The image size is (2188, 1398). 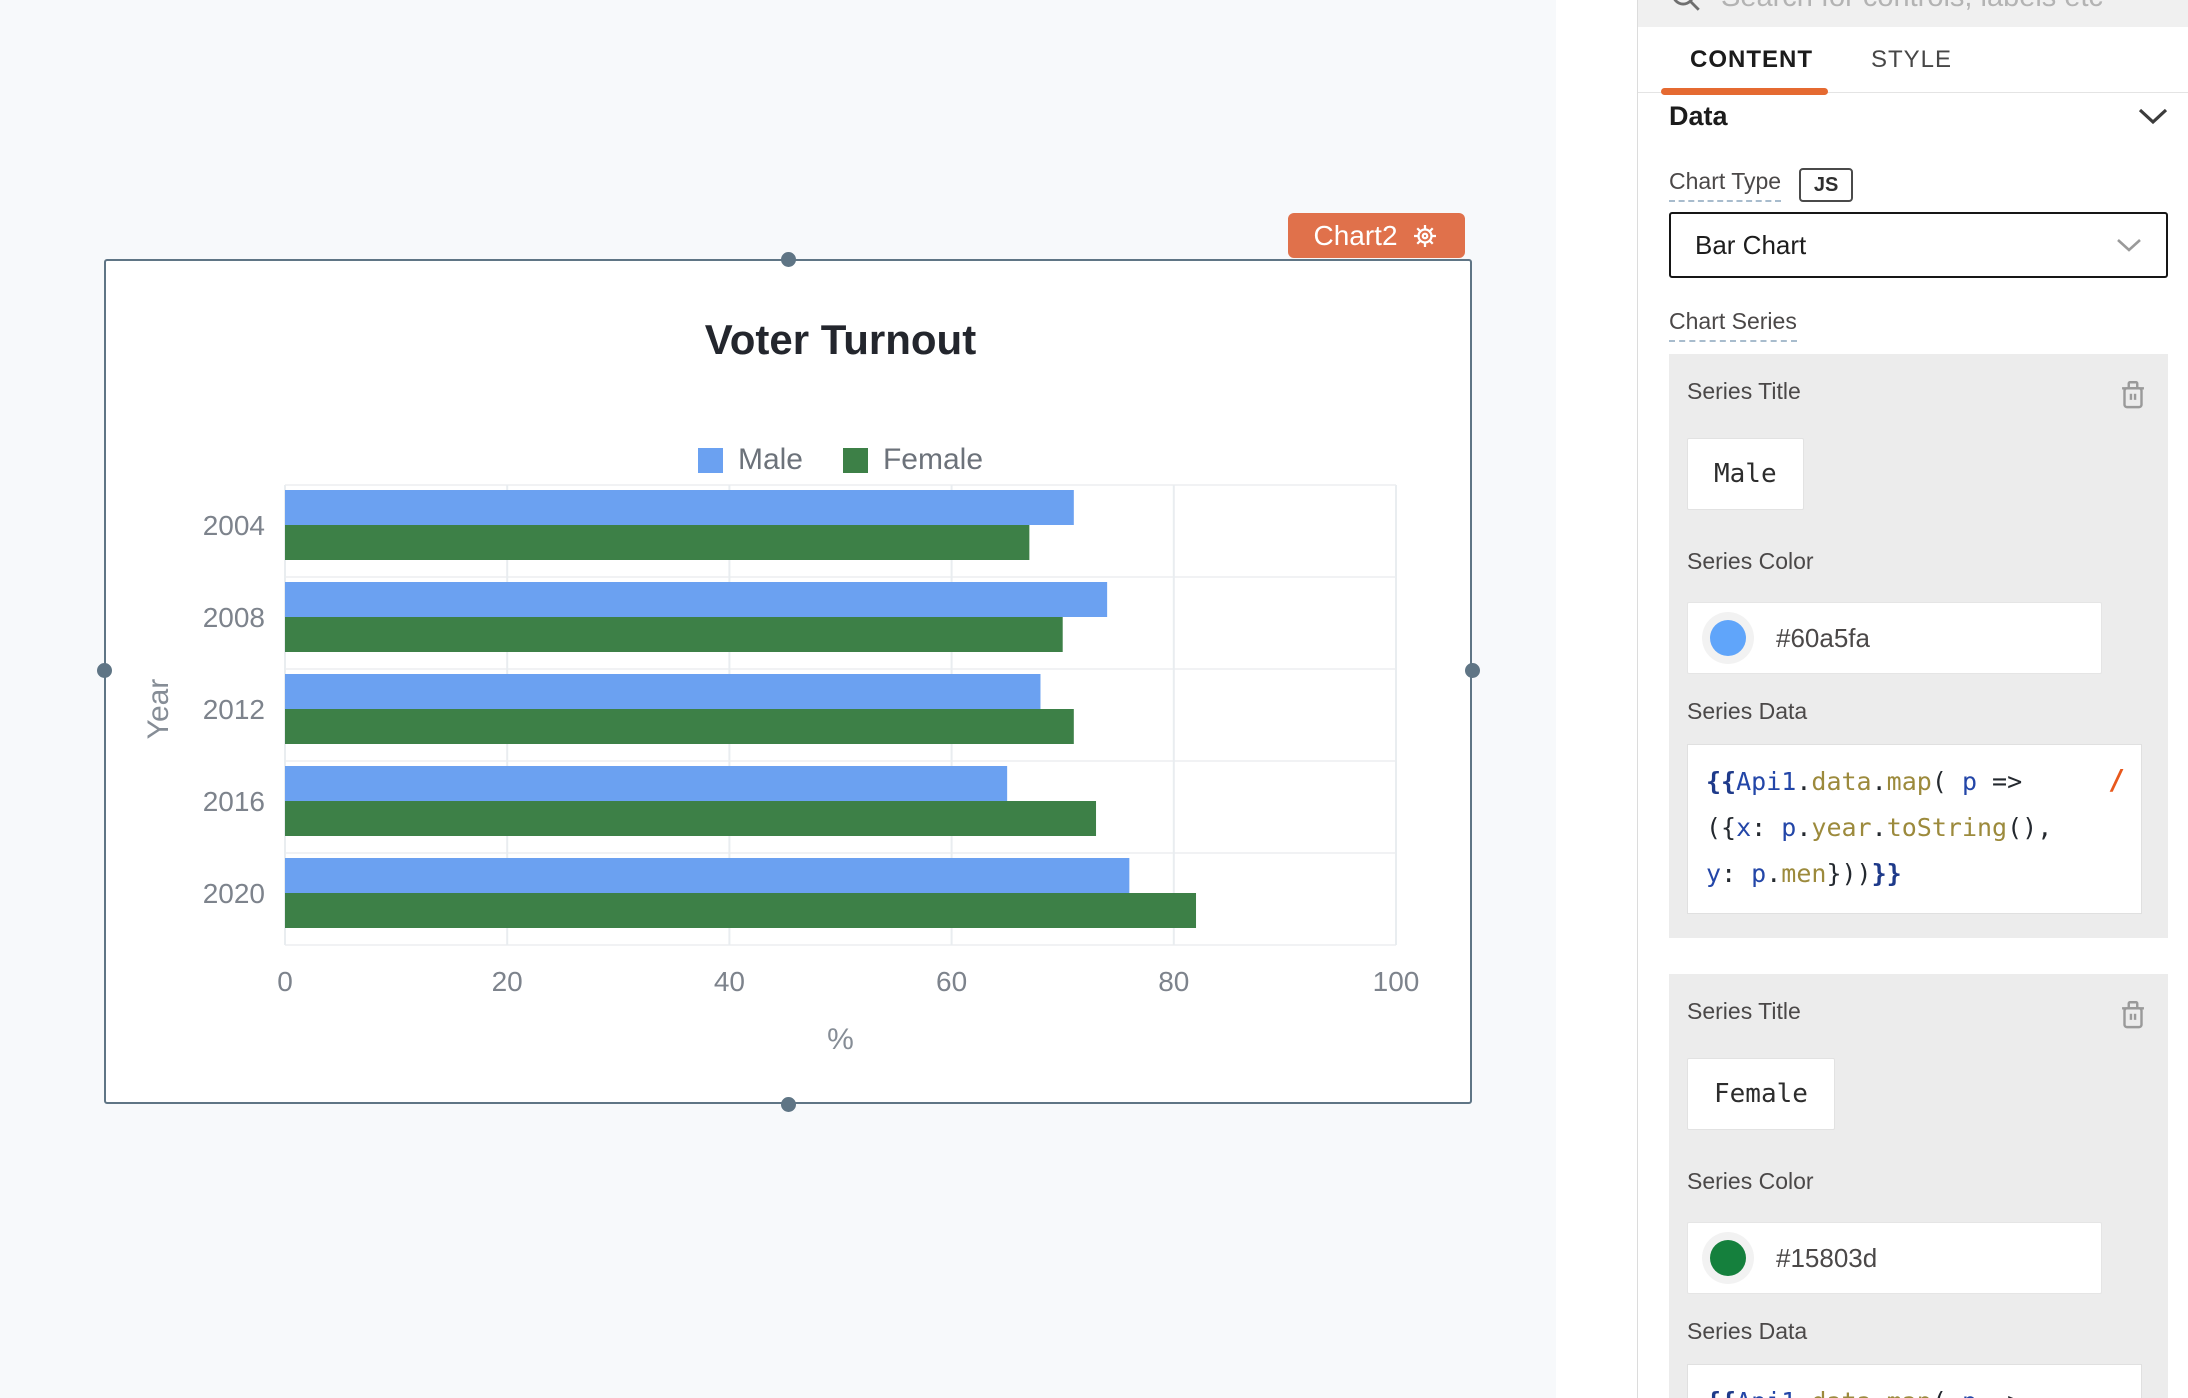 I want to click on select-chevron-icon, so click(x=2129, y=245).